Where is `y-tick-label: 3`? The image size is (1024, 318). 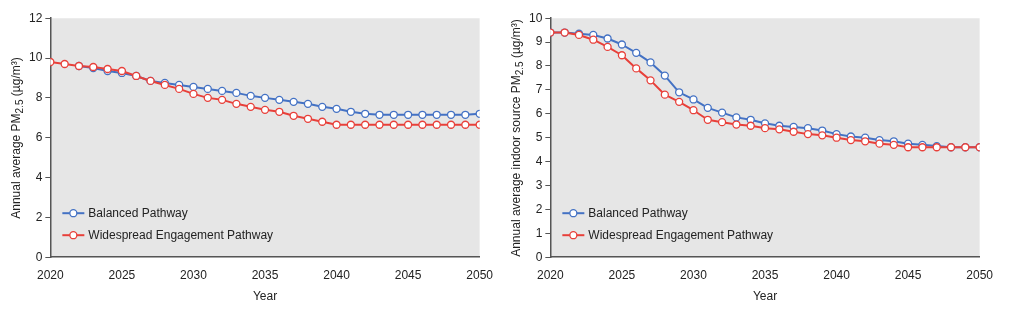 y-tick-label: 3 is located at coordinates (539, 184).